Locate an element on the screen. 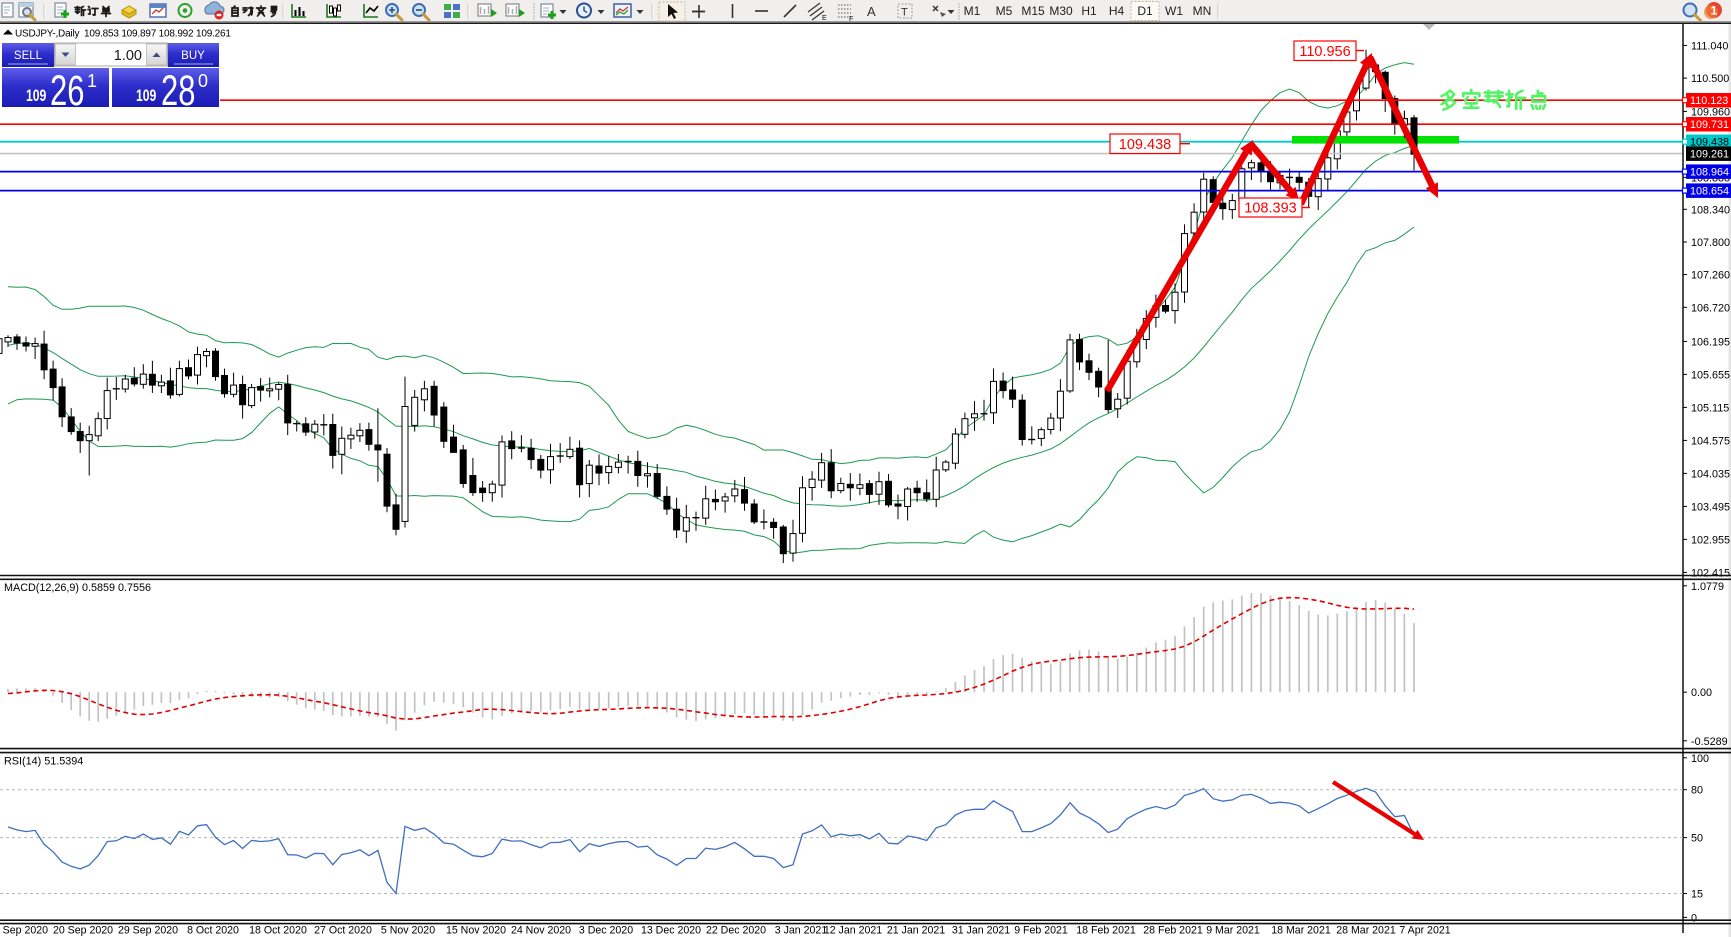 The image size is (1731, 937). svg-text: 12 Jan 2021 is located at coordinates (853, 931).